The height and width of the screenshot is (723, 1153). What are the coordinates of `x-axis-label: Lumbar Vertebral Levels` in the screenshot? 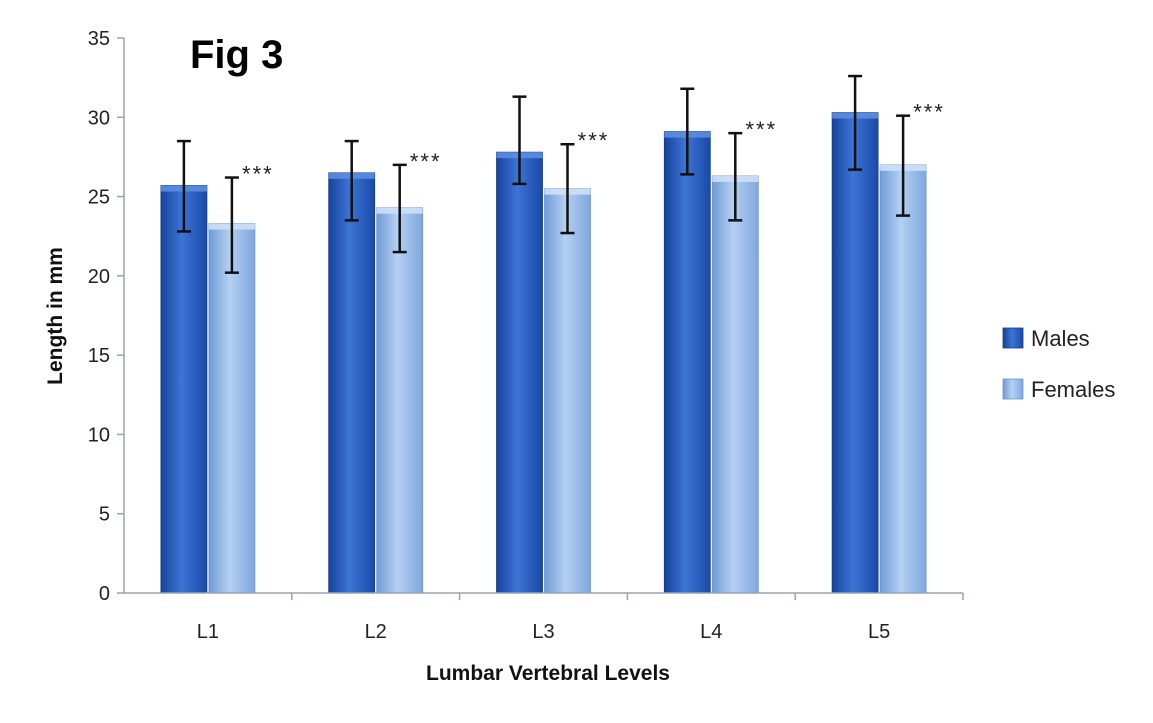 It's located at (548, 673).